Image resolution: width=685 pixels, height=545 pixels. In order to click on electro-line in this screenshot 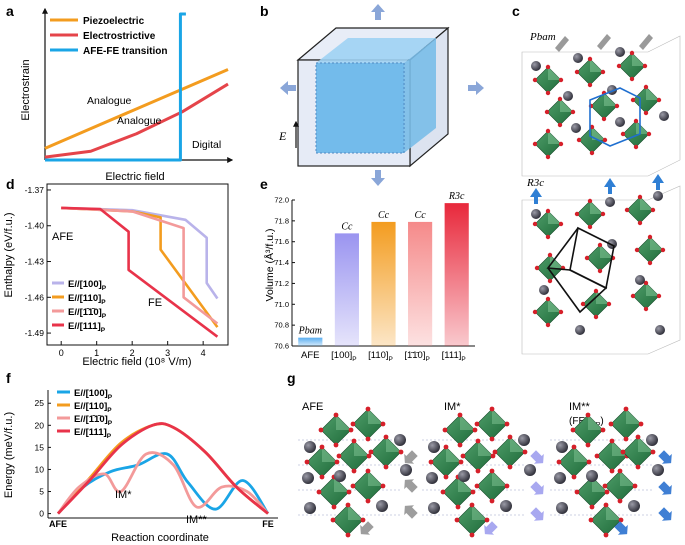, I will do `click(136, 120)`.